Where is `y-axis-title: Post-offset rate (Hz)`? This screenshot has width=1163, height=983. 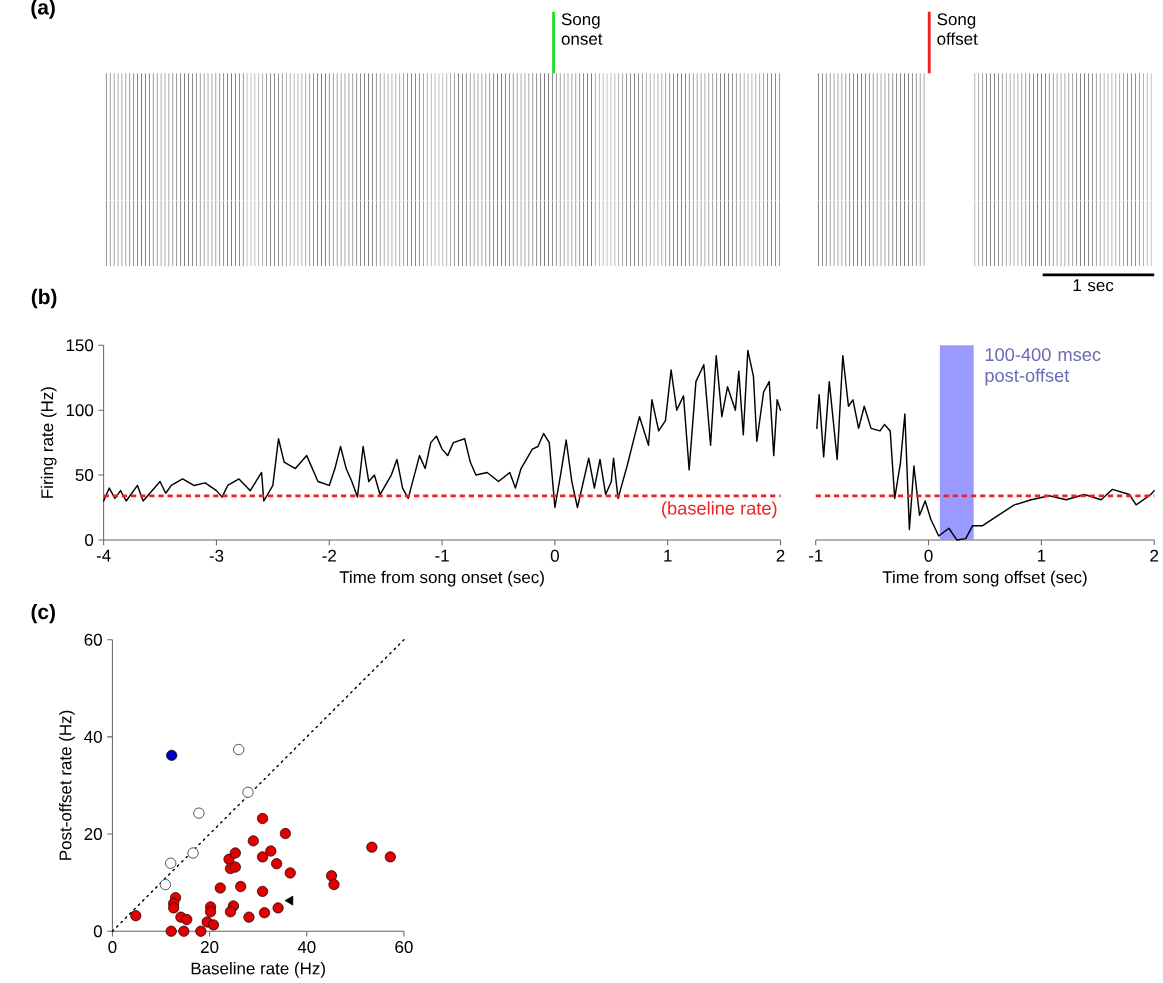 y-axis-title: Post-offset rate (Hz) is located at coordinates (66, 785).